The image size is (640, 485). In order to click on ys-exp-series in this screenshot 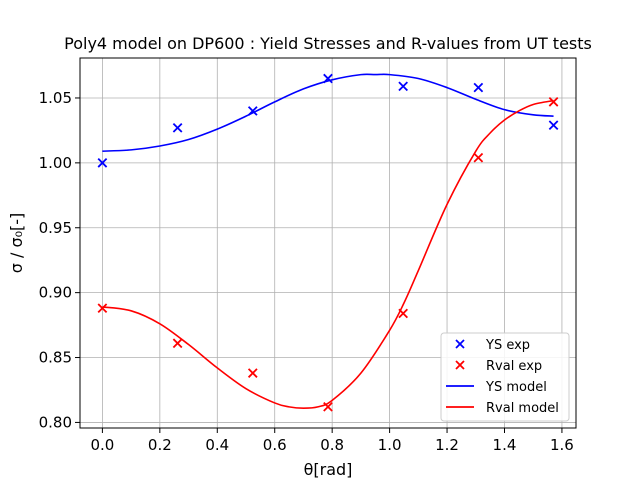, I will do `click(328, 120)`.